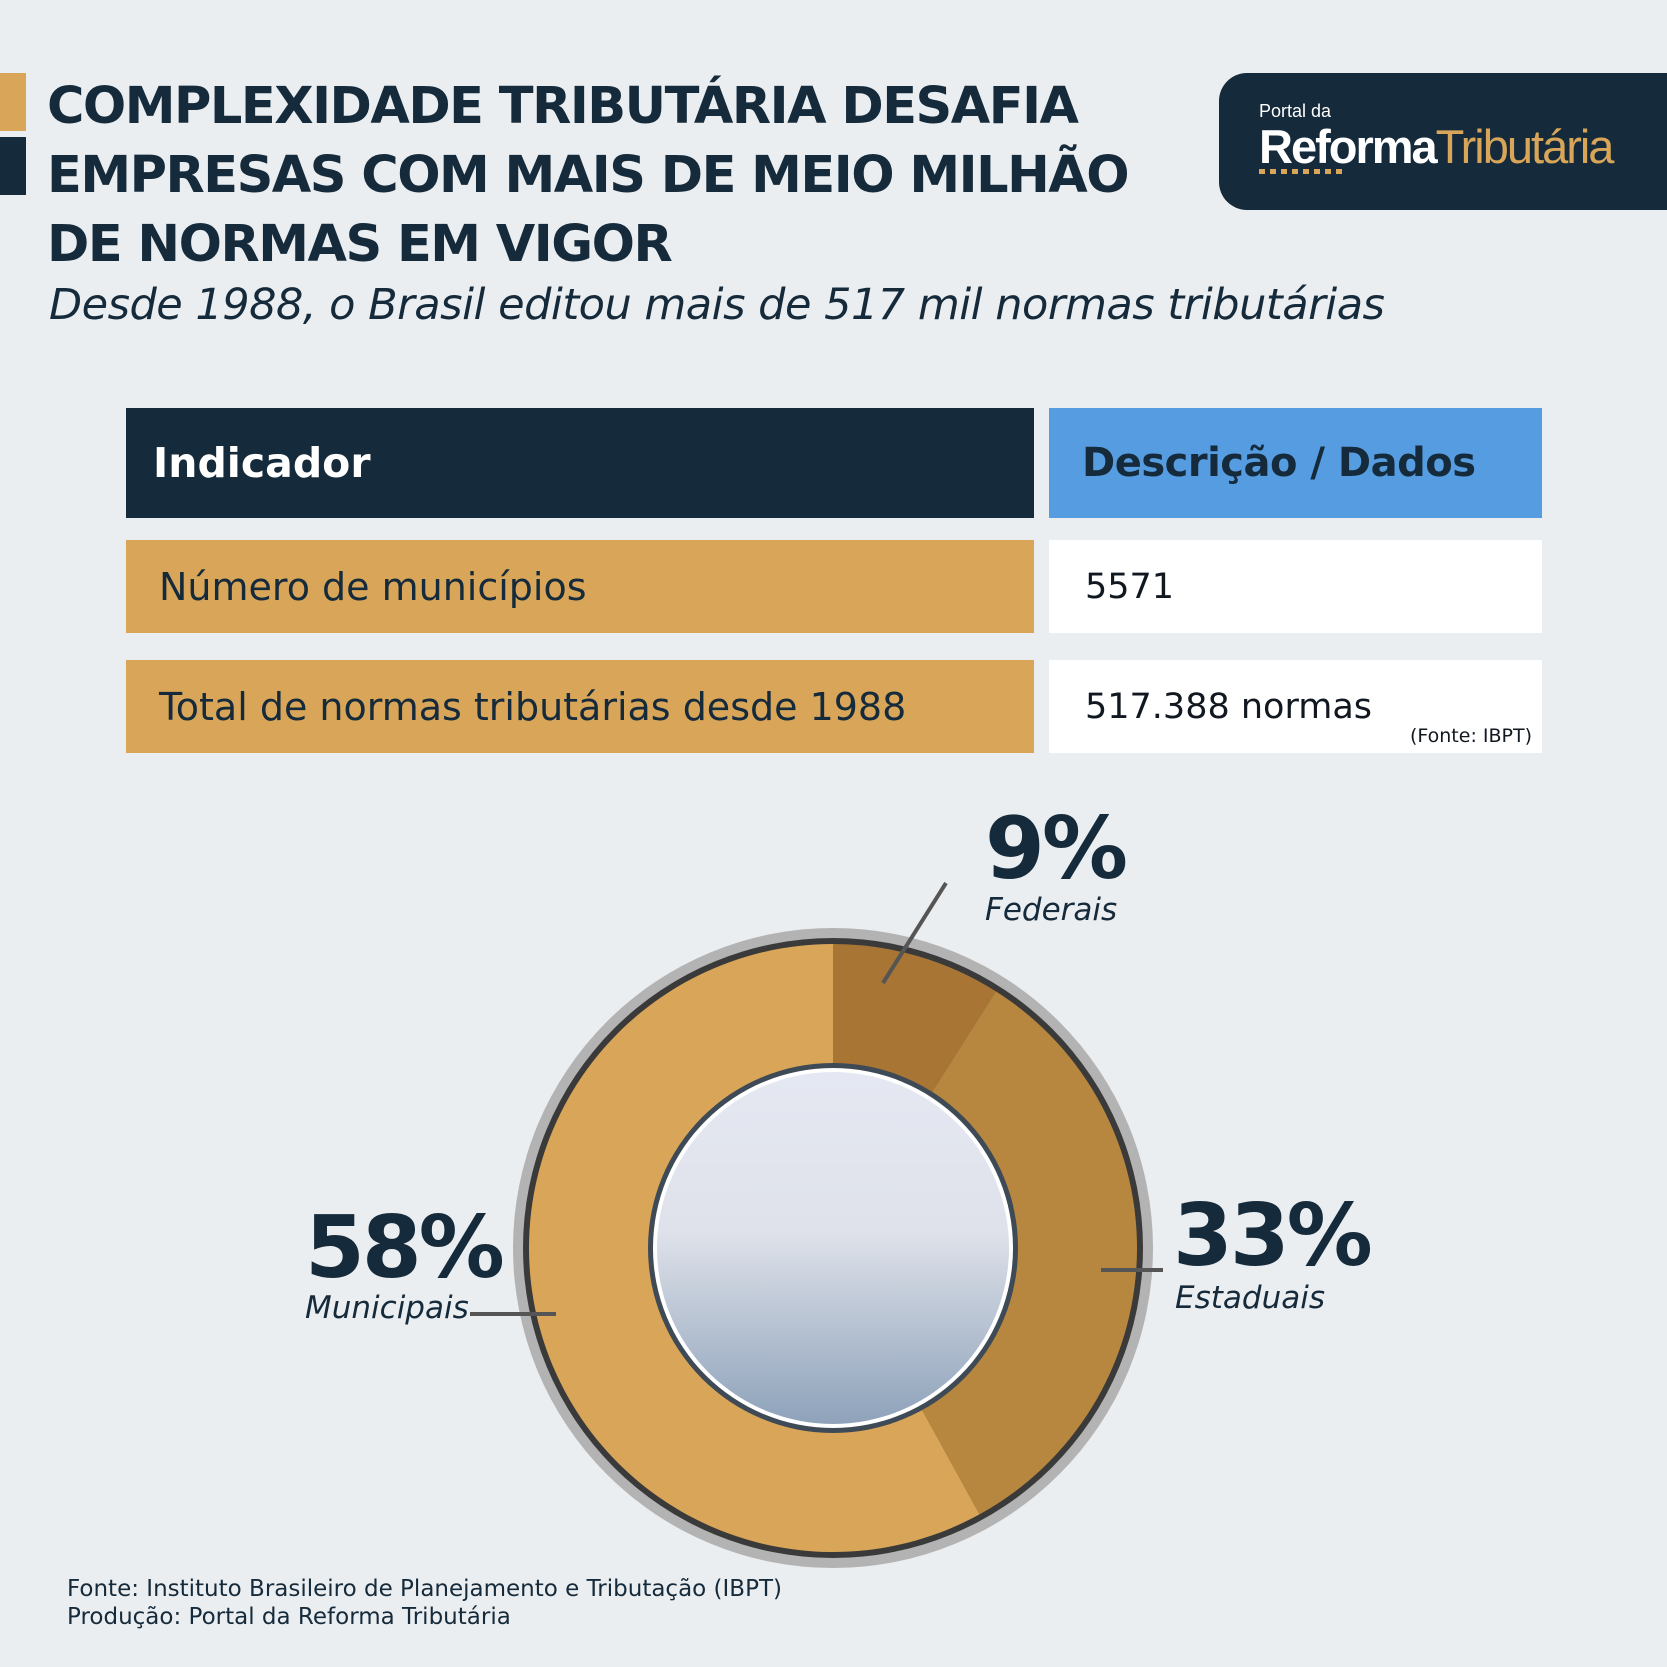 The height and width of the screenshot is (1667, 1667). I want to click on table-row-label: Número de municípios, so click(580, 586).